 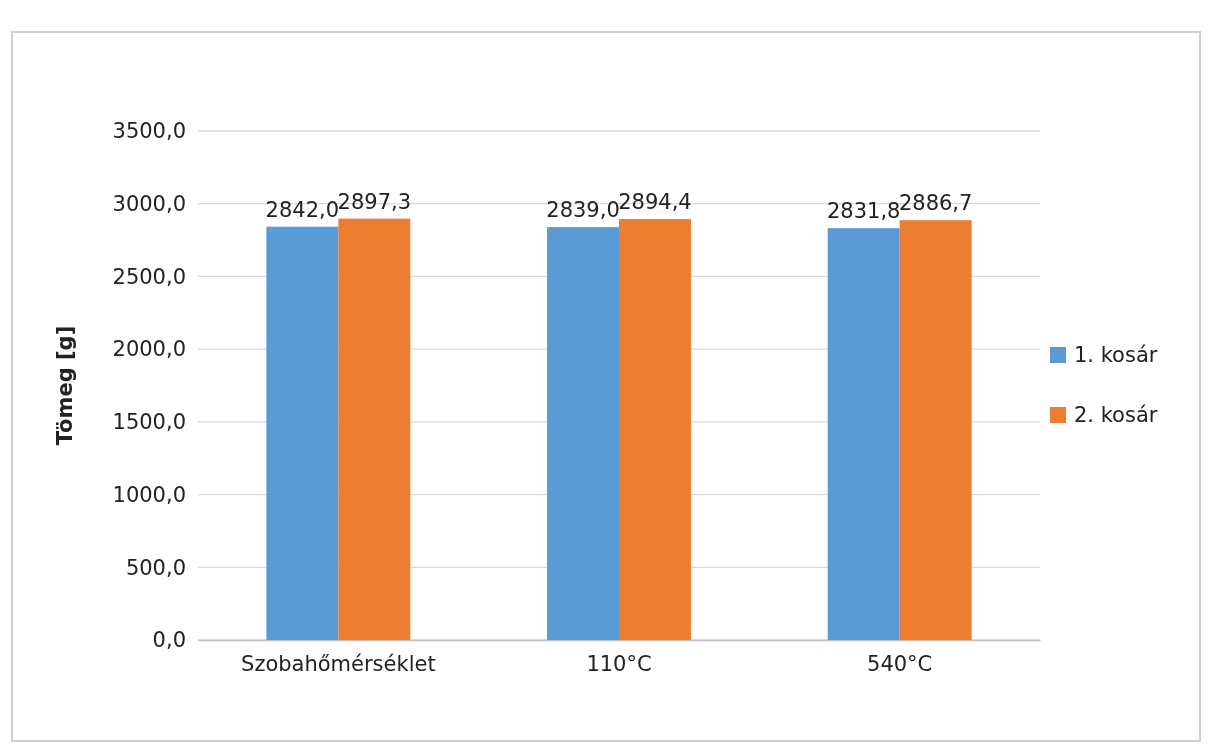 What do you see at coordinates (149, 276) in the screenshot?
I see `y-tick-label: 2500,0` at bounding box center [149, 276].